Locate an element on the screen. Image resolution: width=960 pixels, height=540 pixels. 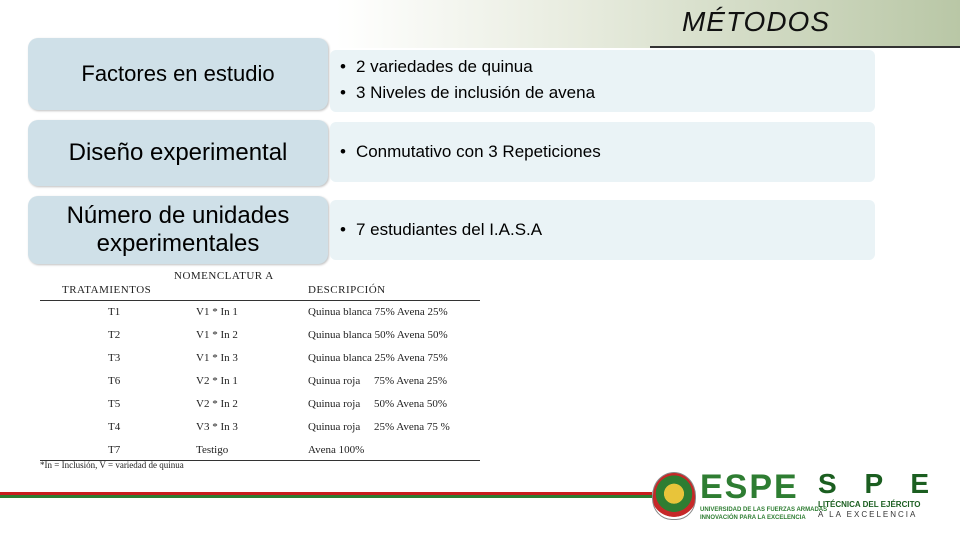
list-item: Conmutativo con 3 Repeticiones is located at coordinates (607, 152).